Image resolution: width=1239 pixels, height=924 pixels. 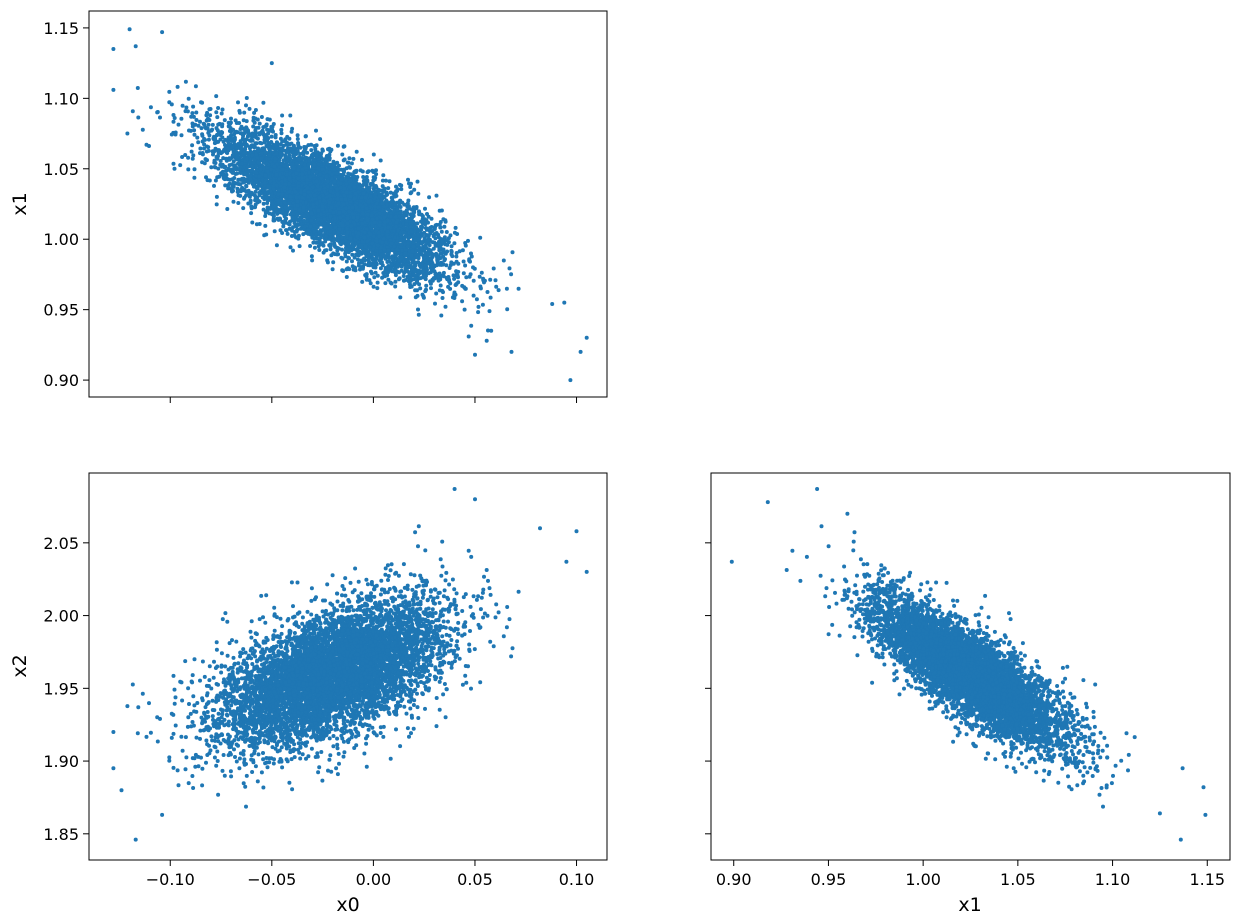 What do you see at coordinates (350, 205) in the screenshot?
I see `scatter-points` at bounding box center [350, 205].